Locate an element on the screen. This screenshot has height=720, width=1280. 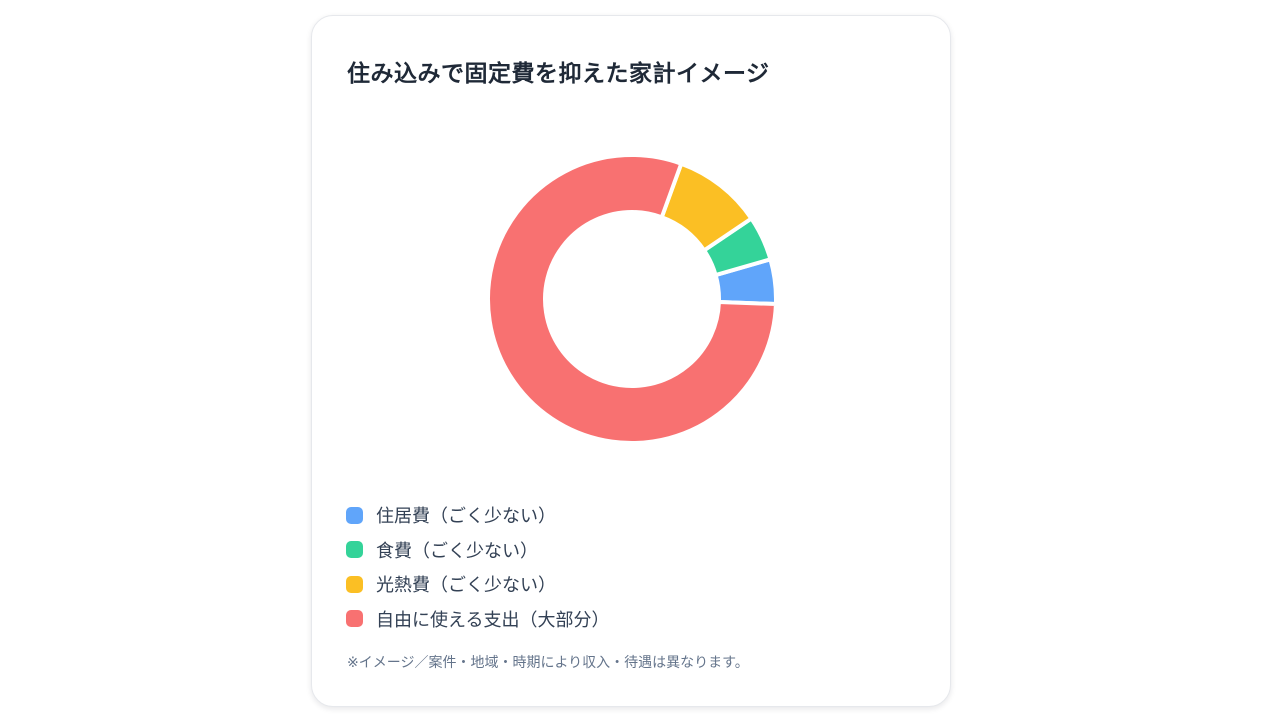
legend-item-food: 食費（ごく少ない） is located at coordinates (477, 550).